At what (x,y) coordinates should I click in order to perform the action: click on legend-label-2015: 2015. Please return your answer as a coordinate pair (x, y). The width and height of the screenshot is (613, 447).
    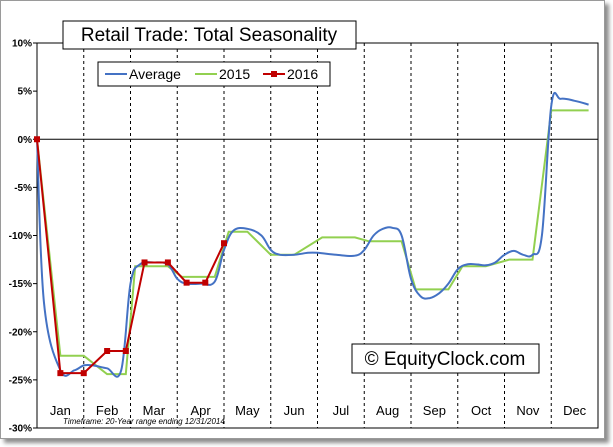
    Looking at the image, I should click on (234, 74).